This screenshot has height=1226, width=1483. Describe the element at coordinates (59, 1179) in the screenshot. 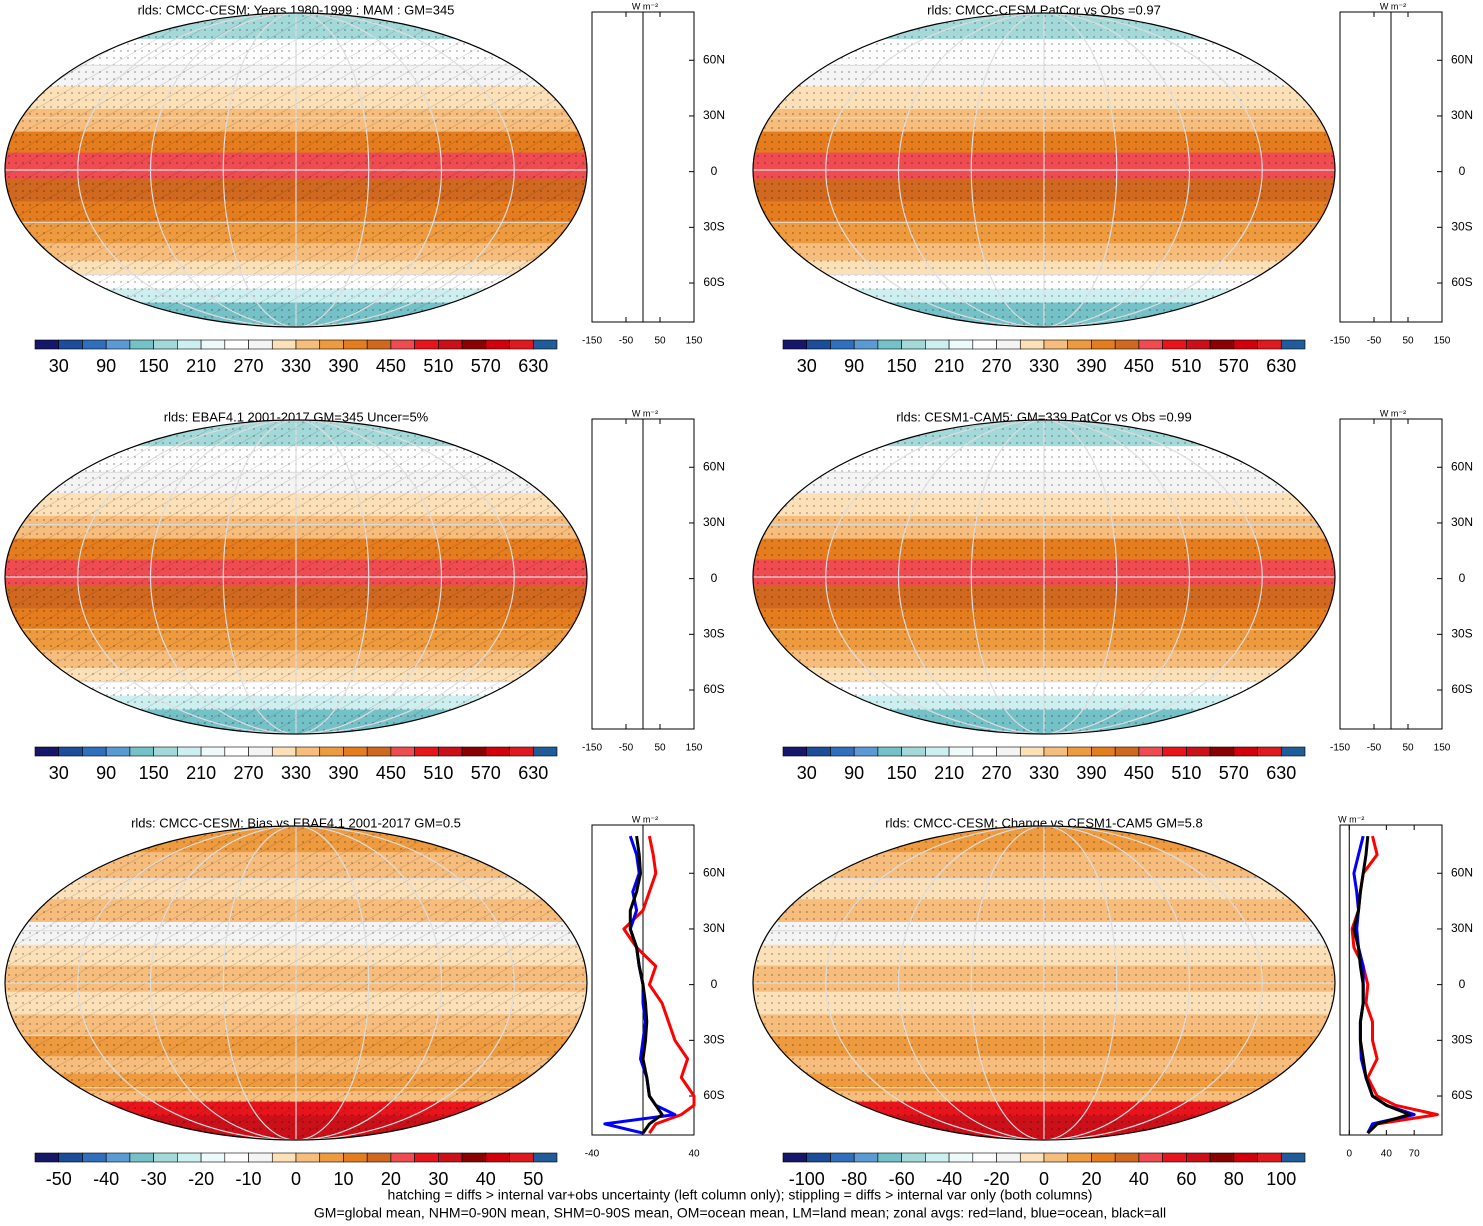

I see `colorbar-label: -50` at that location.